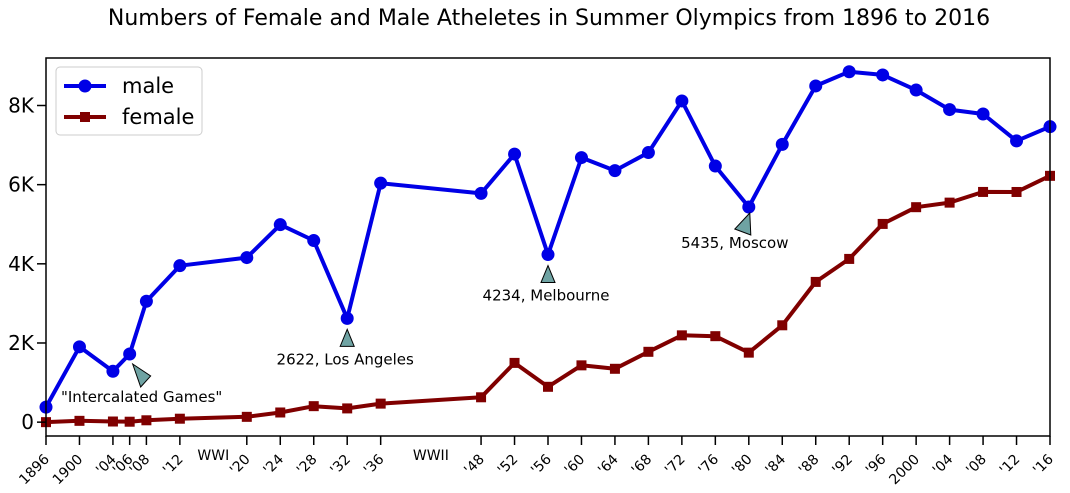 This screenshot has width=1070, height=493. Describe the element at coordinates (307, 465) in the screenshot. I see `x-tick-label-8: '28` at that location.